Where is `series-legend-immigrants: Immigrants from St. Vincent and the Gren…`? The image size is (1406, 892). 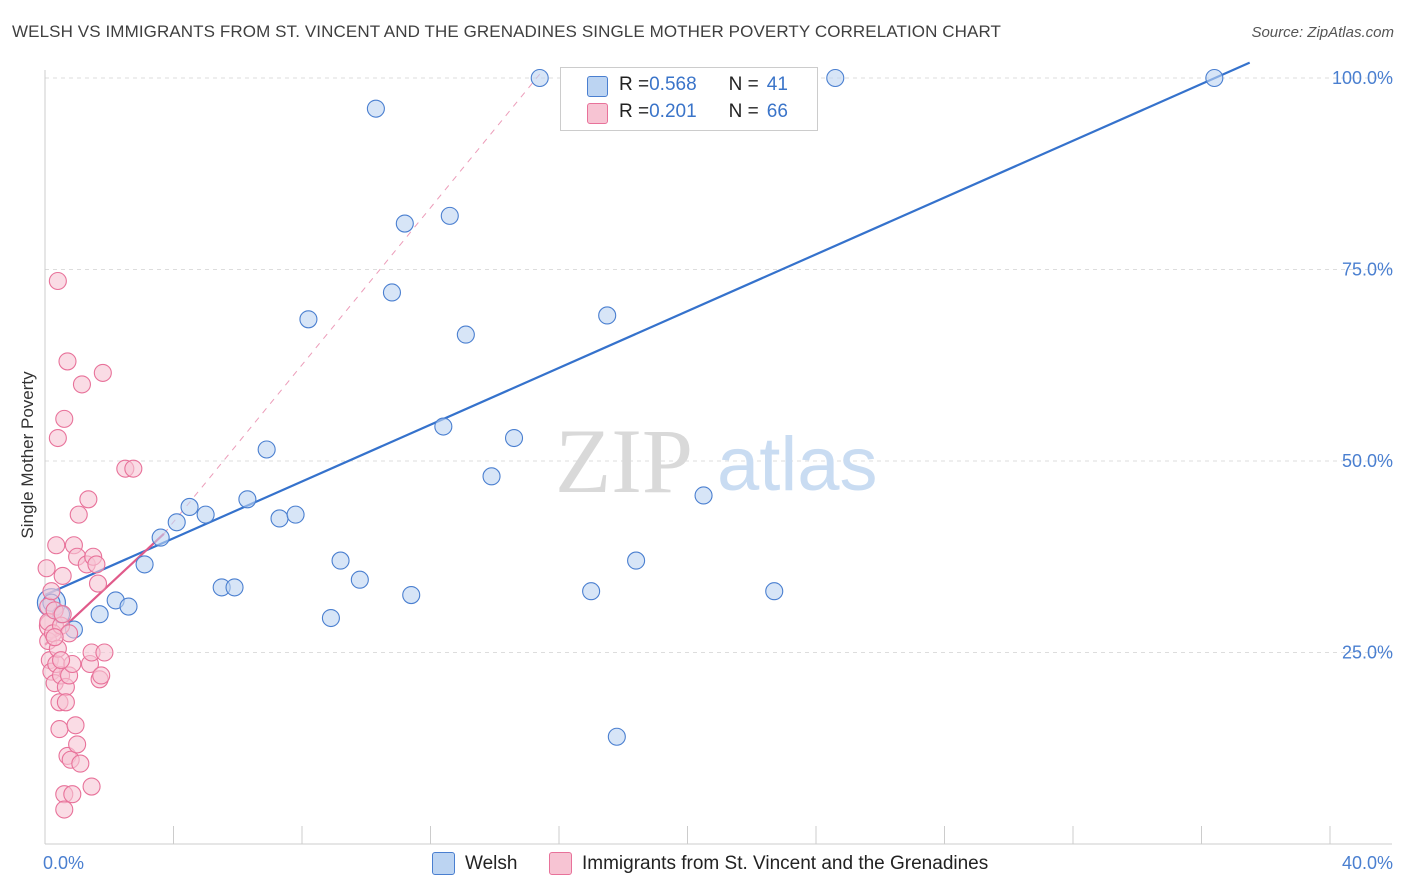
series-legend-immigrants: Immigrants from St. Vincent and the Gren… is located at coordinates (768, 863).